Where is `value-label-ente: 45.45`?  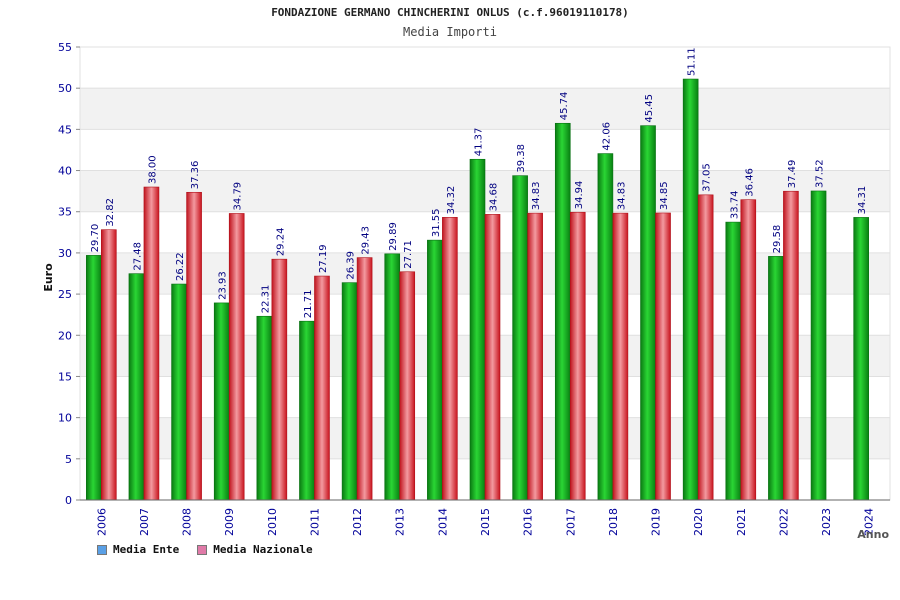
value-label-ente: 45.45 is located at coordinates (649, 108).